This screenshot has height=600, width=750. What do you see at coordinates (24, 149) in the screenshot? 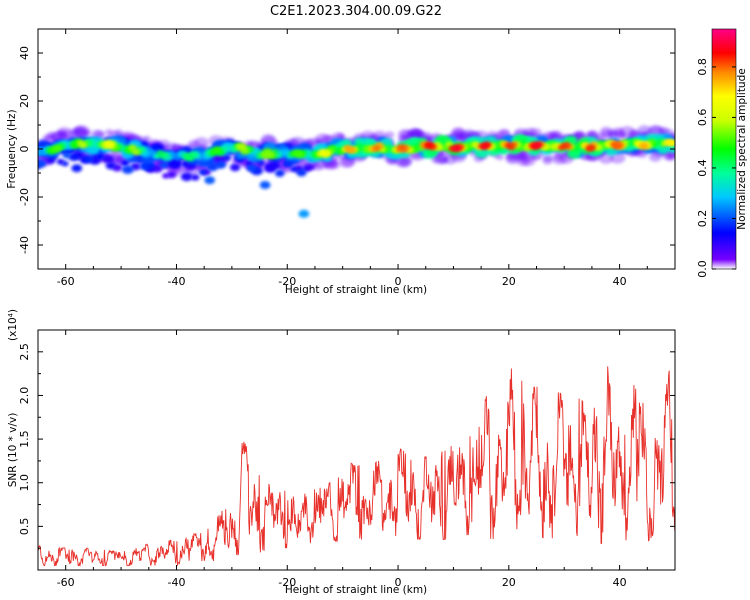
I see `y-tick-label: 0` at bounding box center [24, 149].